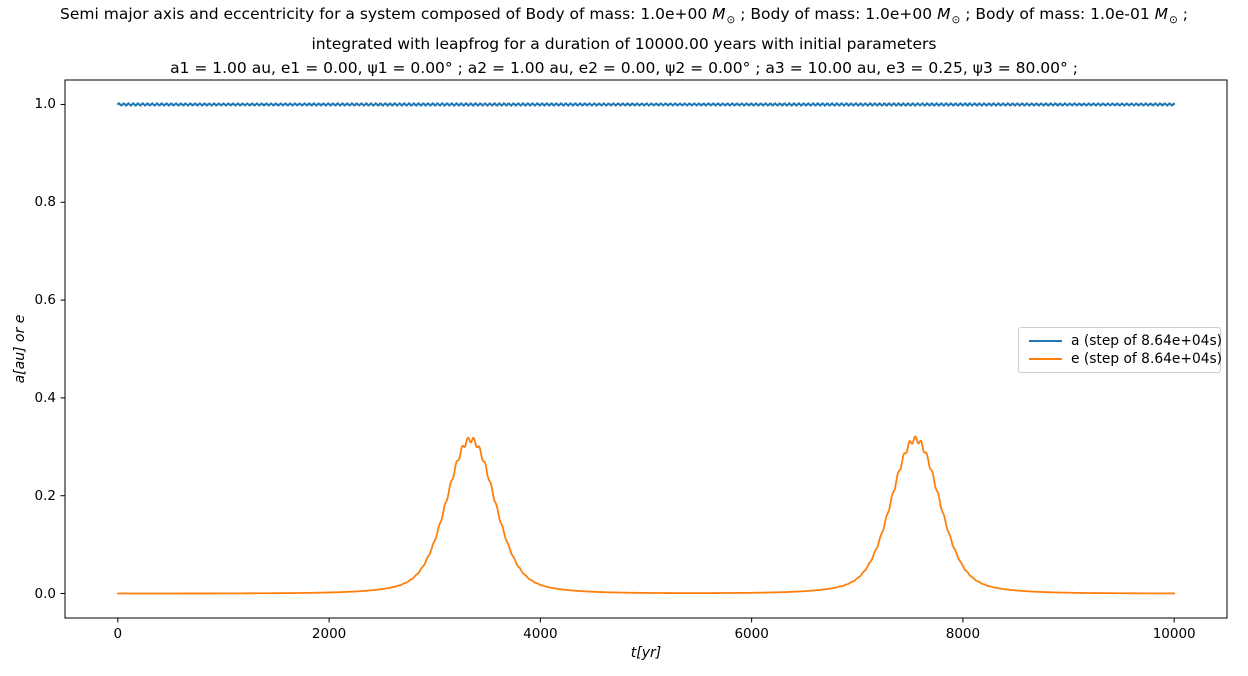  What do you see at coordinates (963, 634) in the screenshot?
I see `x-tick-label: 8000` at bounding box center [963, 634].